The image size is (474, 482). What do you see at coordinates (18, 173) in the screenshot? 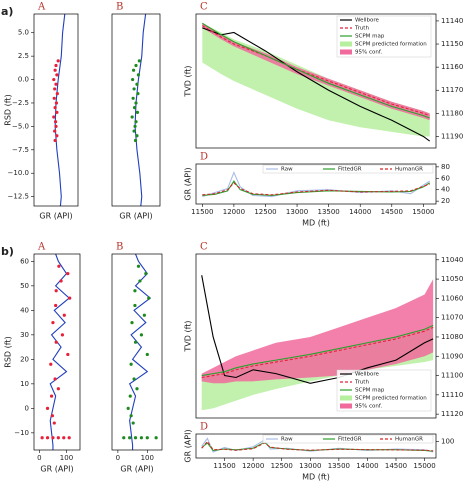
I see `y-tick-label: −10.0` at bounding box center [18, 173].